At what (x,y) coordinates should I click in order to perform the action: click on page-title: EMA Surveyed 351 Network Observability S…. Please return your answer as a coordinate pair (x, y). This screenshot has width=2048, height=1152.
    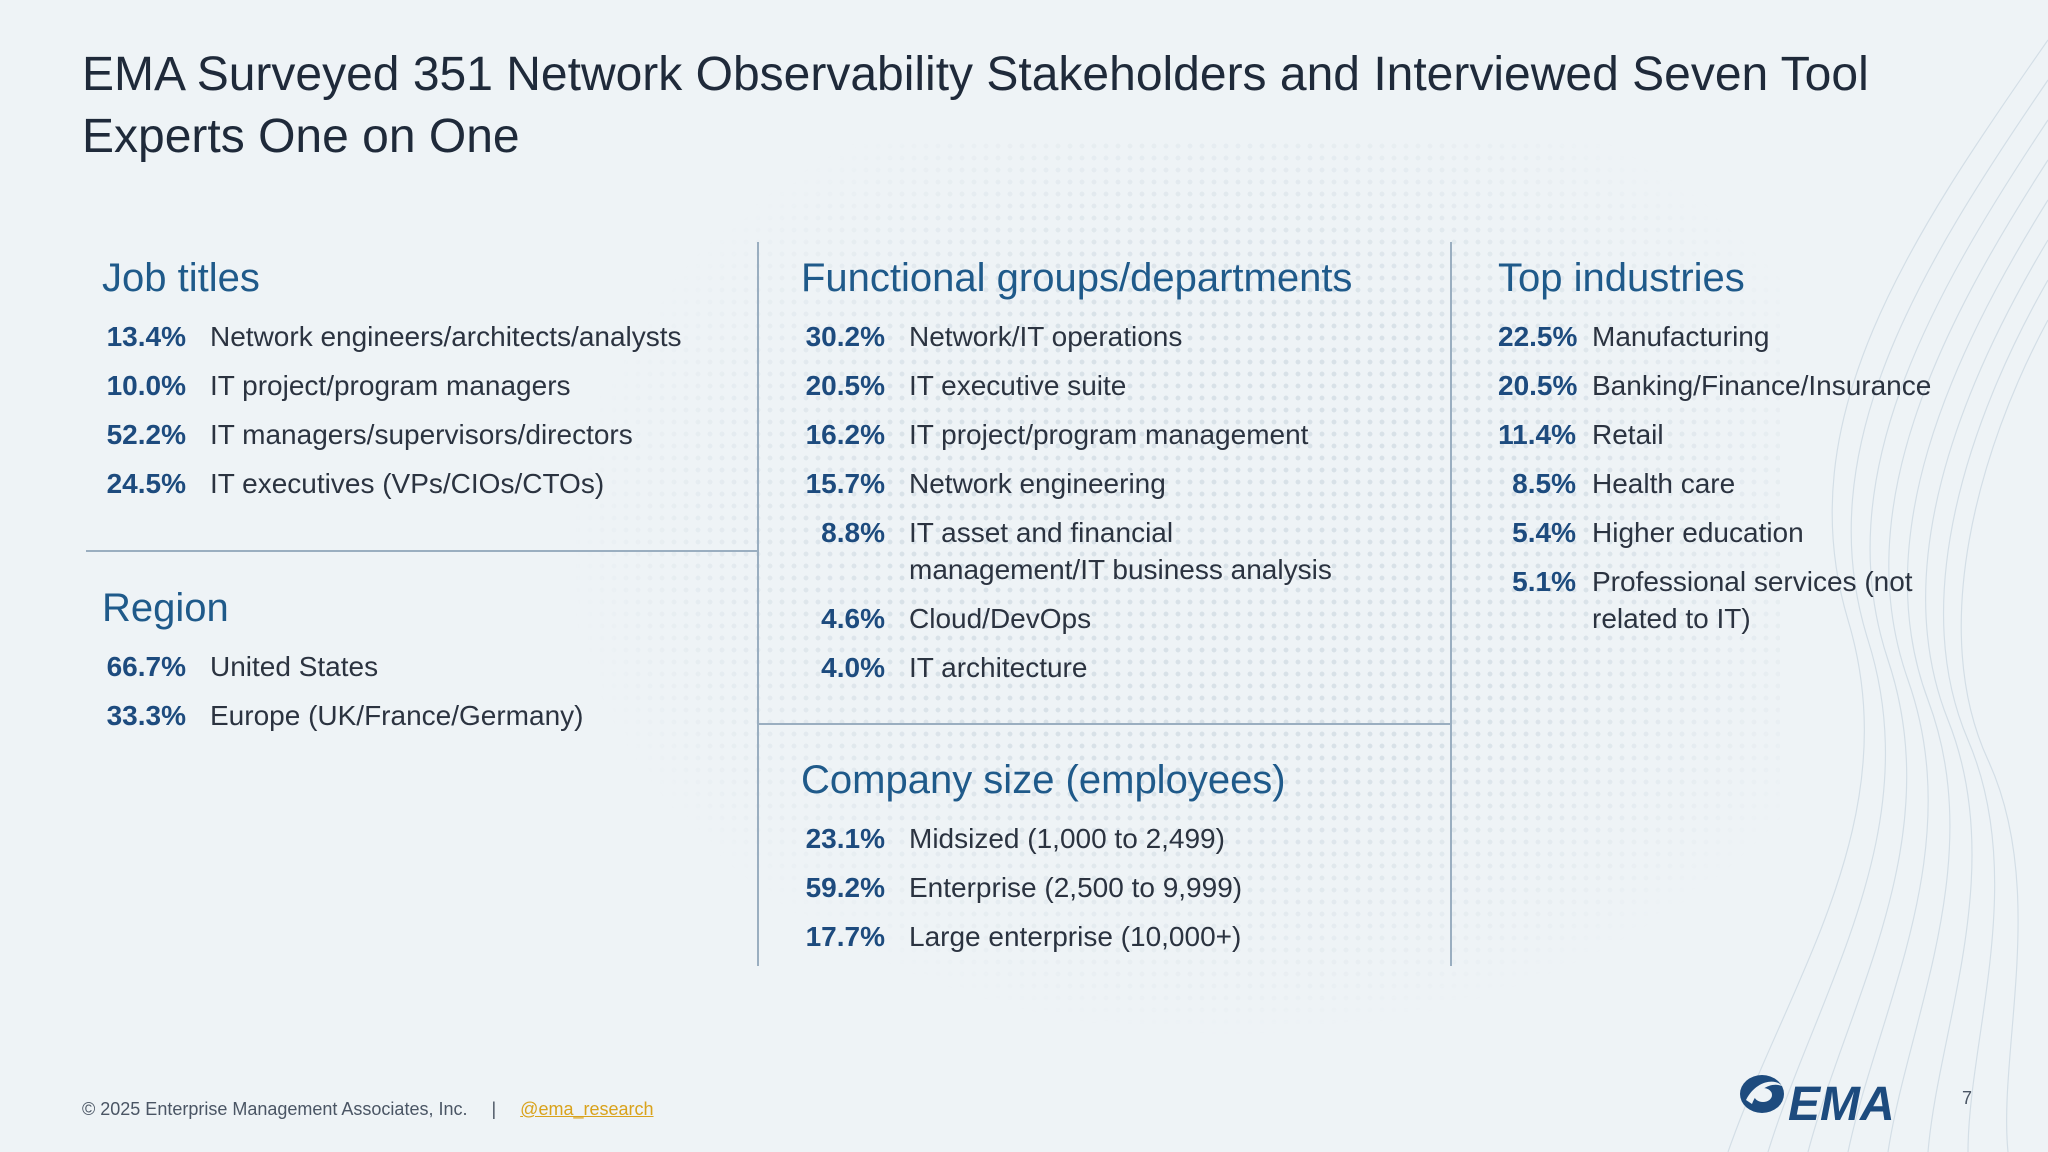
    Looking at the image, I should click on (975, 105).